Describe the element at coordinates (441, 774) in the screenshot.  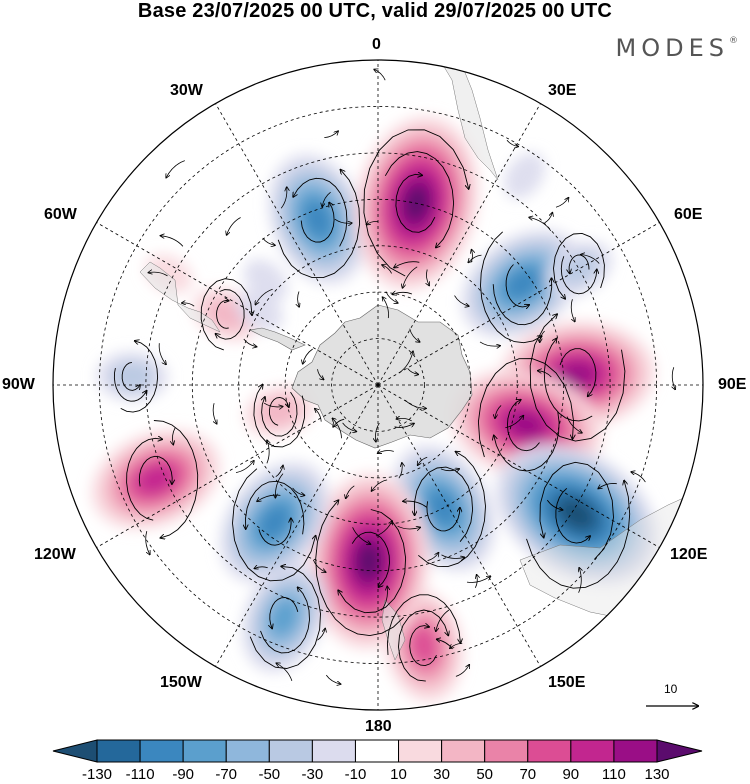
I see `colorbar-tick-label: 30` at that location.